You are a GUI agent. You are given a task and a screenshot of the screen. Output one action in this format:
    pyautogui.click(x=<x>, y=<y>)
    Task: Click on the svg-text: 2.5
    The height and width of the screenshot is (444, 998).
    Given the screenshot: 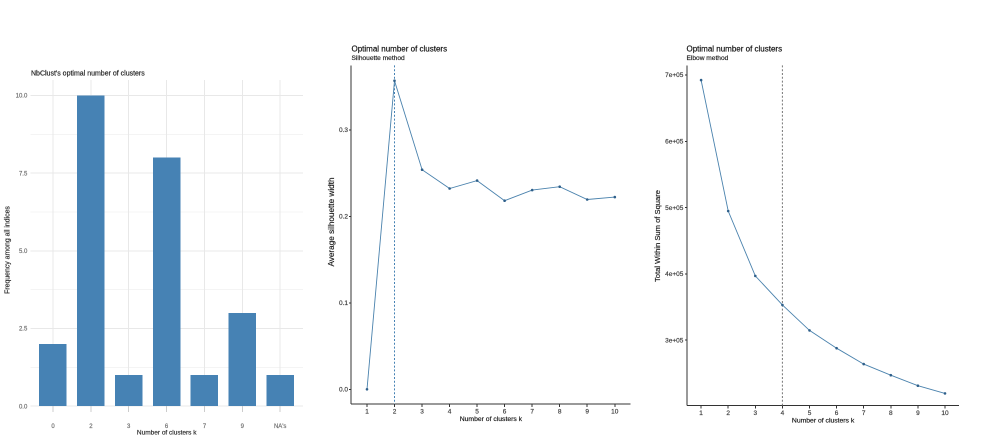 What is the action you would take?
    pyautogui.click(x=23, y=330)
    